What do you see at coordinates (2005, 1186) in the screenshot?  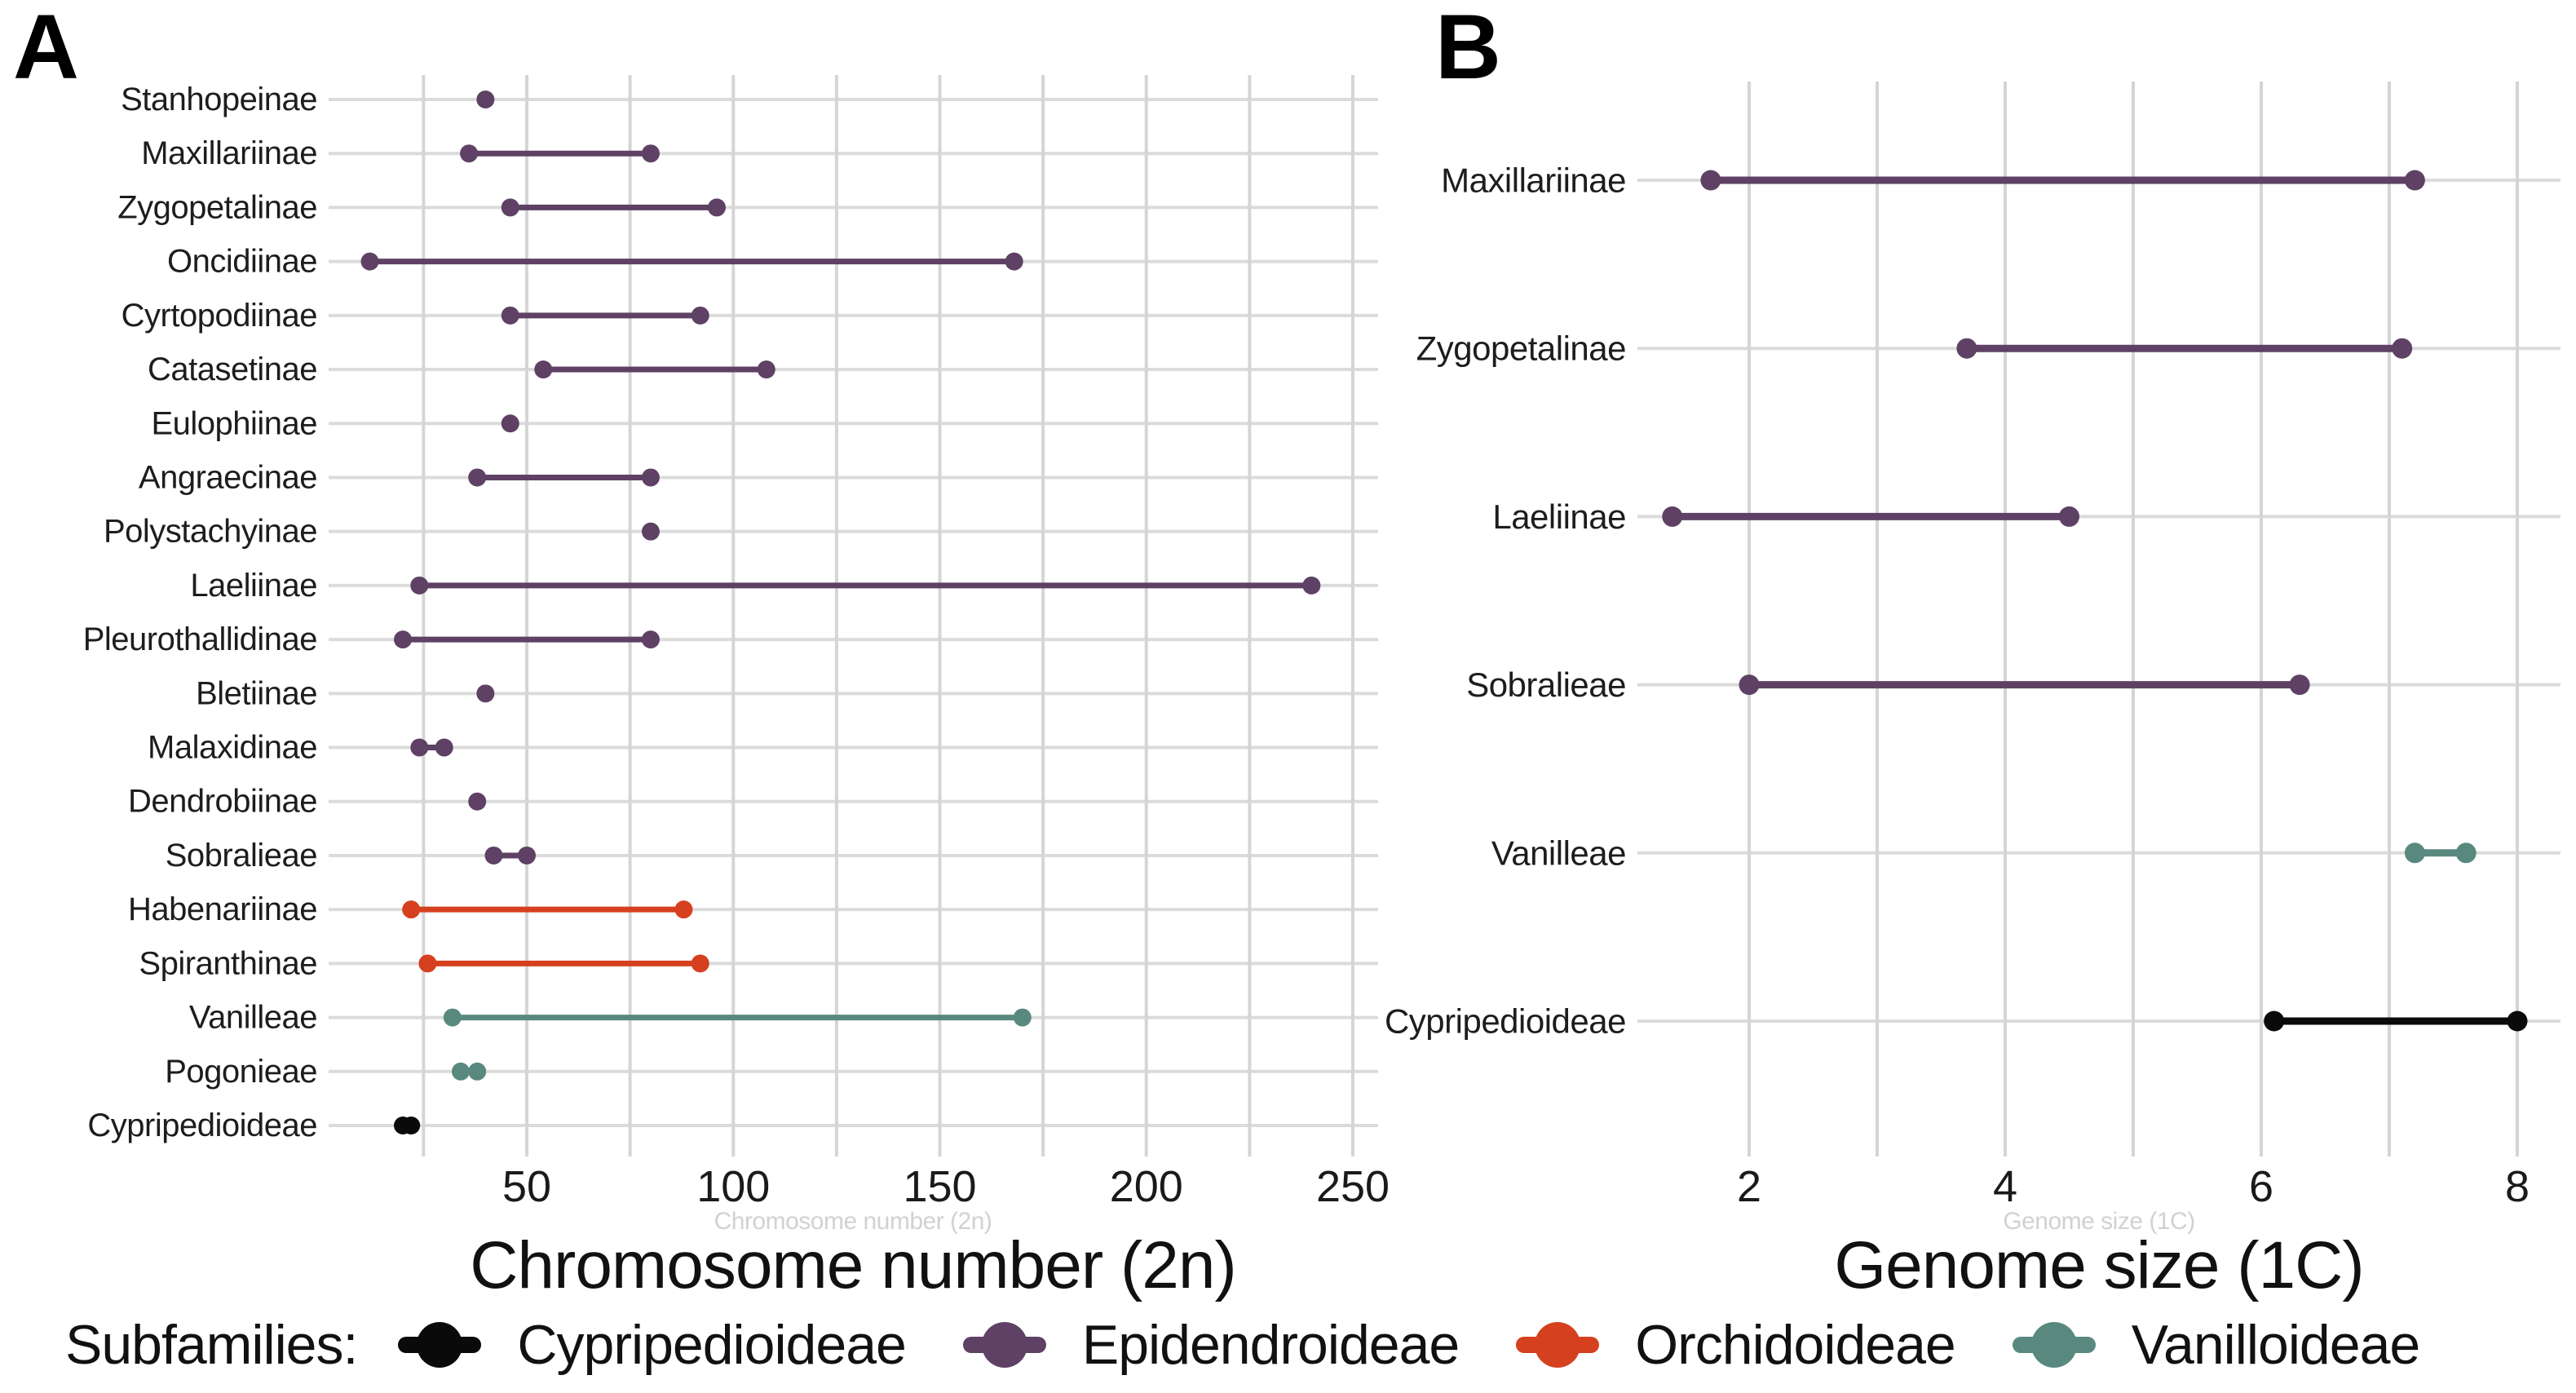 I see `x-tick-label: 4` at bounding box center [2005, 1186].